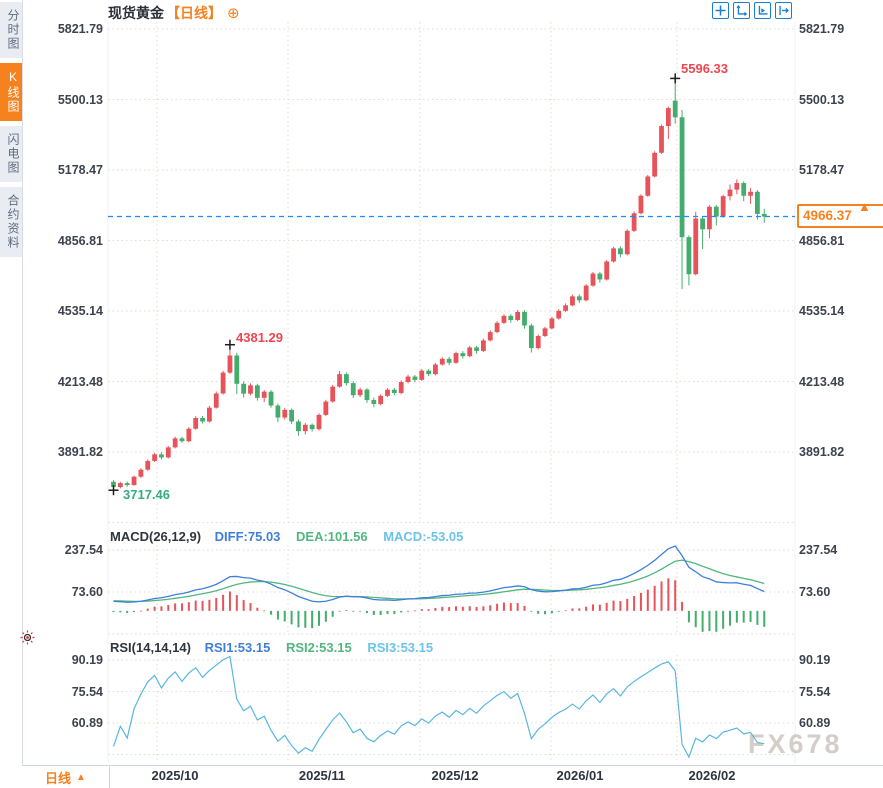 This screenshot has width=883, height=788. I want to click on corner-cell, so click(11, 776).